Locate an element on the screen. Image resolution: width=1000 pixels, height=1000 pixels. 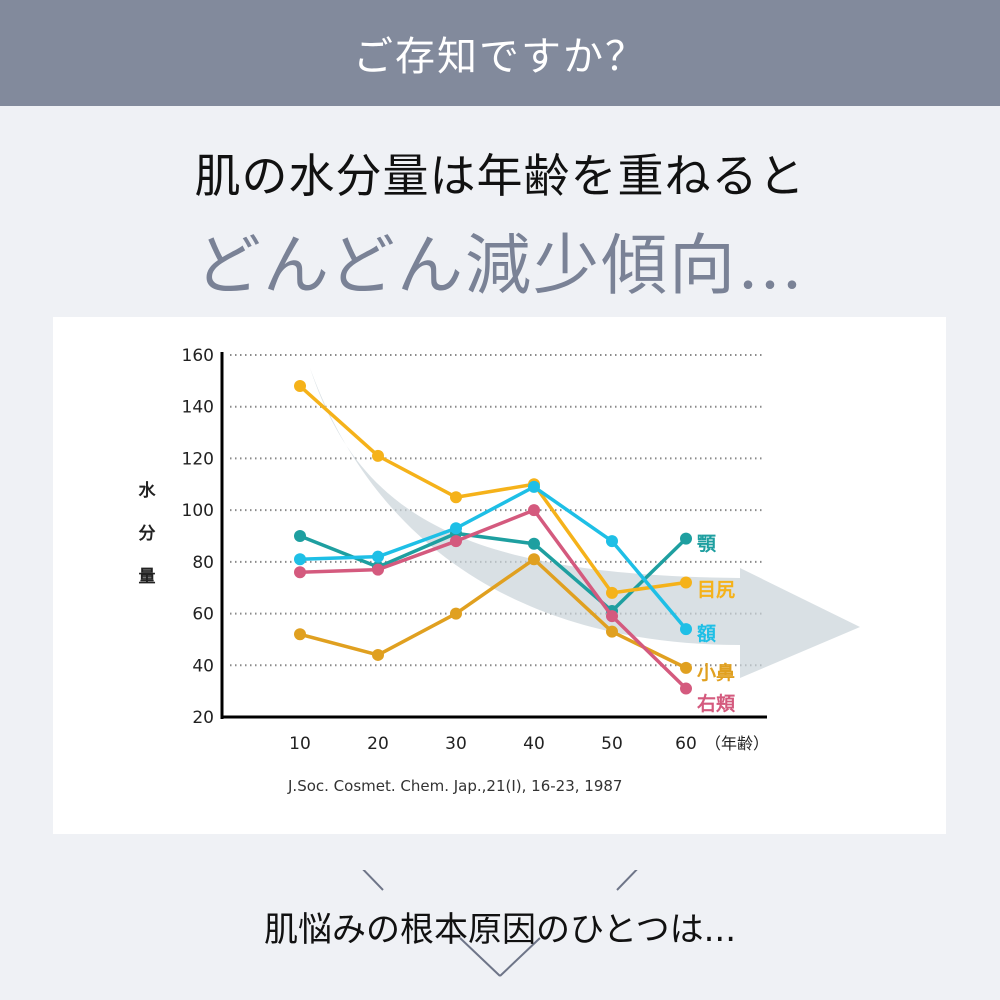
y-tick-label: 40 is located at coordinates (203, 666).